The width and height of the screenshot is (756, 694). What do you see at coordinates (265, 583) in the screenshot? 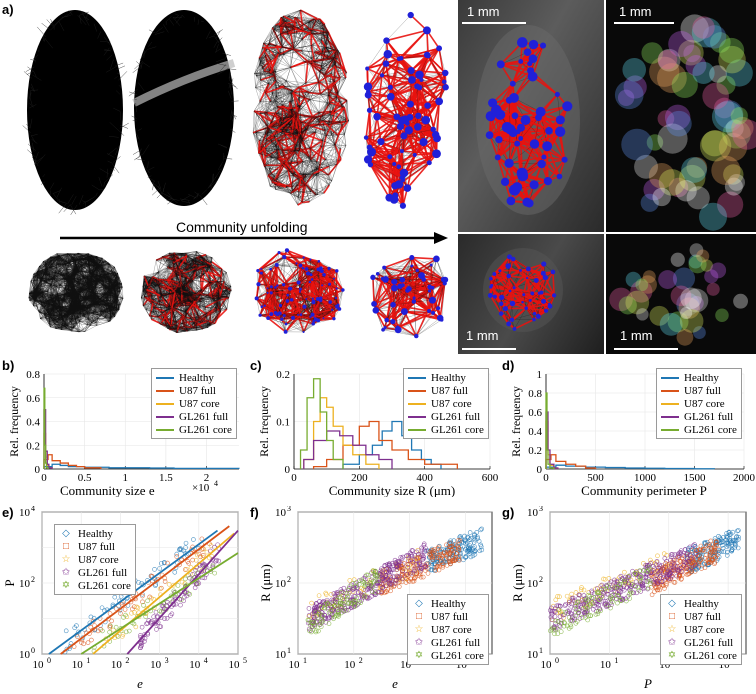
I see `y-axis-label: R (μm)` at bounding box center [265, 583].